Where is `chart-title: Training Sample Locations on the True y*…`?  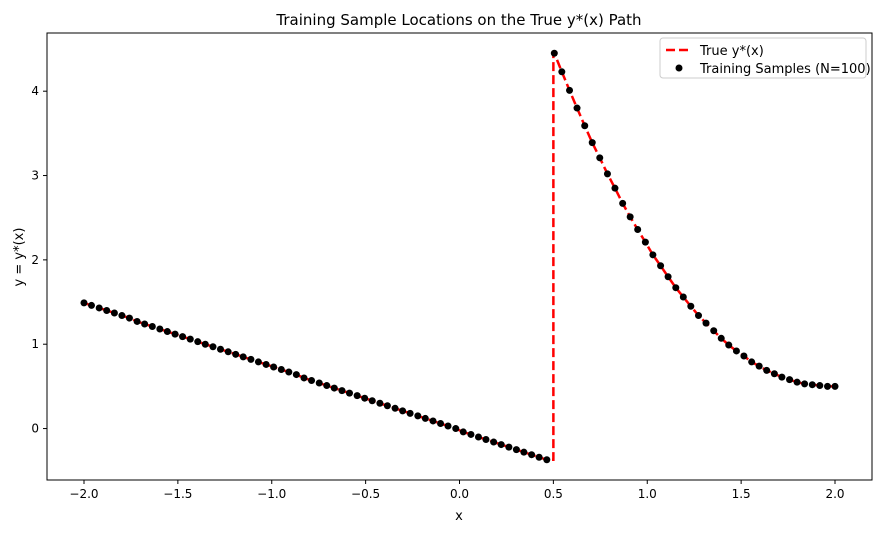 chart-title: Training Sample Locations on the True y*… is located at coordinates (458, 20).